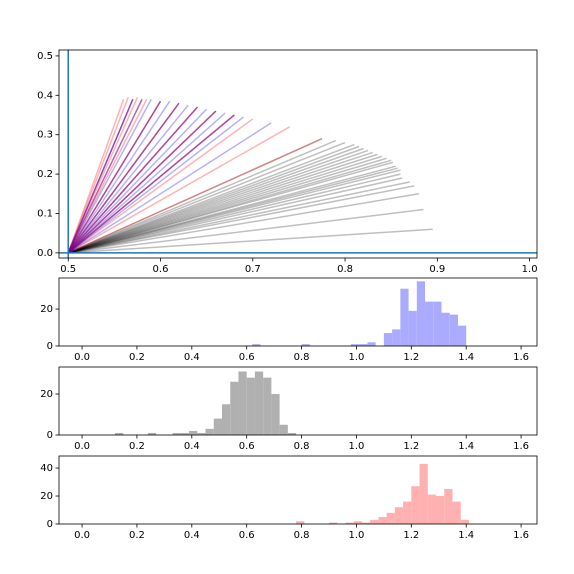 Image resolution: width=574 pixels, height=574 pixels. Describe the element at coordinates (68, 269) in the screenshot. I see `x-tick-label: 0.5` at that location.